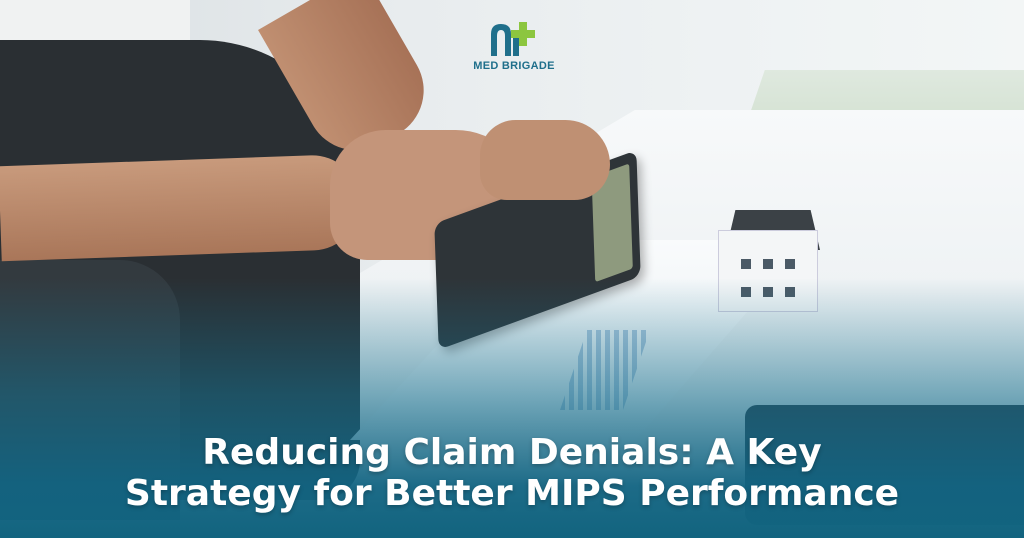  What do you see at coordinates (514, 66) in the screenshot?
I see `logo-text: MED BRIGADE` at bounding box center [514, 66].